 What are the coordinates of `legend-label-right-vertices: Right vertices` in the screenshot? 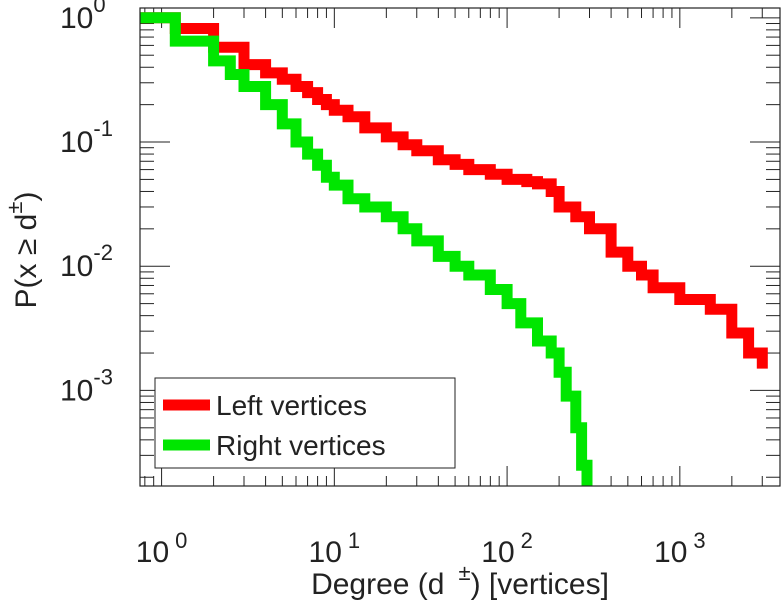 It's located at (301, 445).